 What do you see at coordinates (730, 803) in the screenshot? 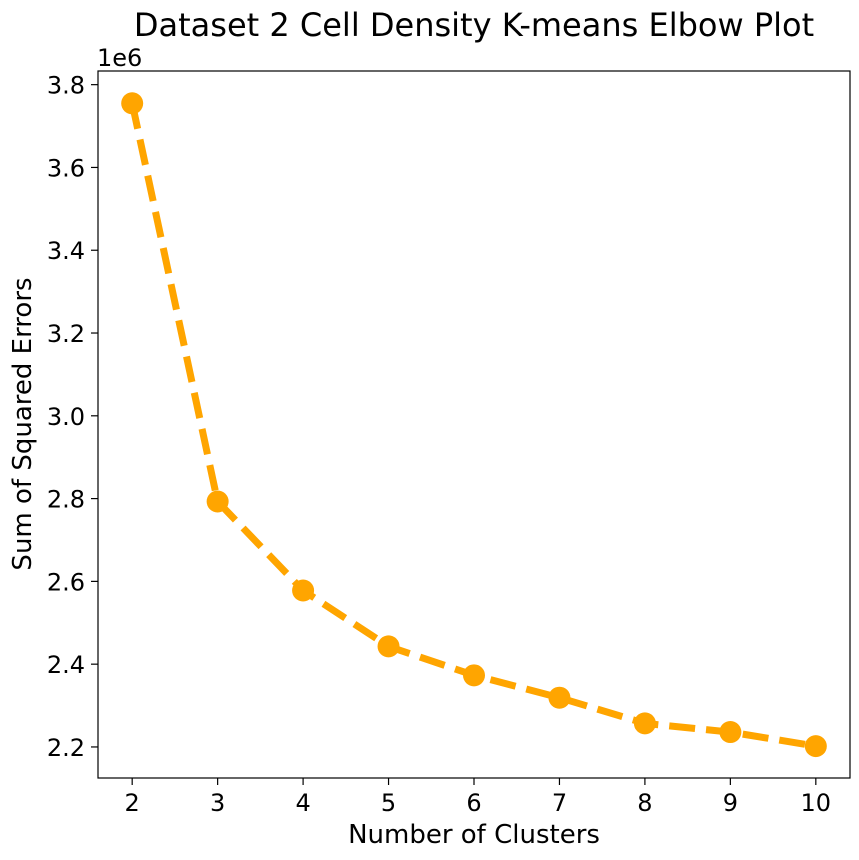
I see `x-tick-label: 9` at bounding box center [730, 803].